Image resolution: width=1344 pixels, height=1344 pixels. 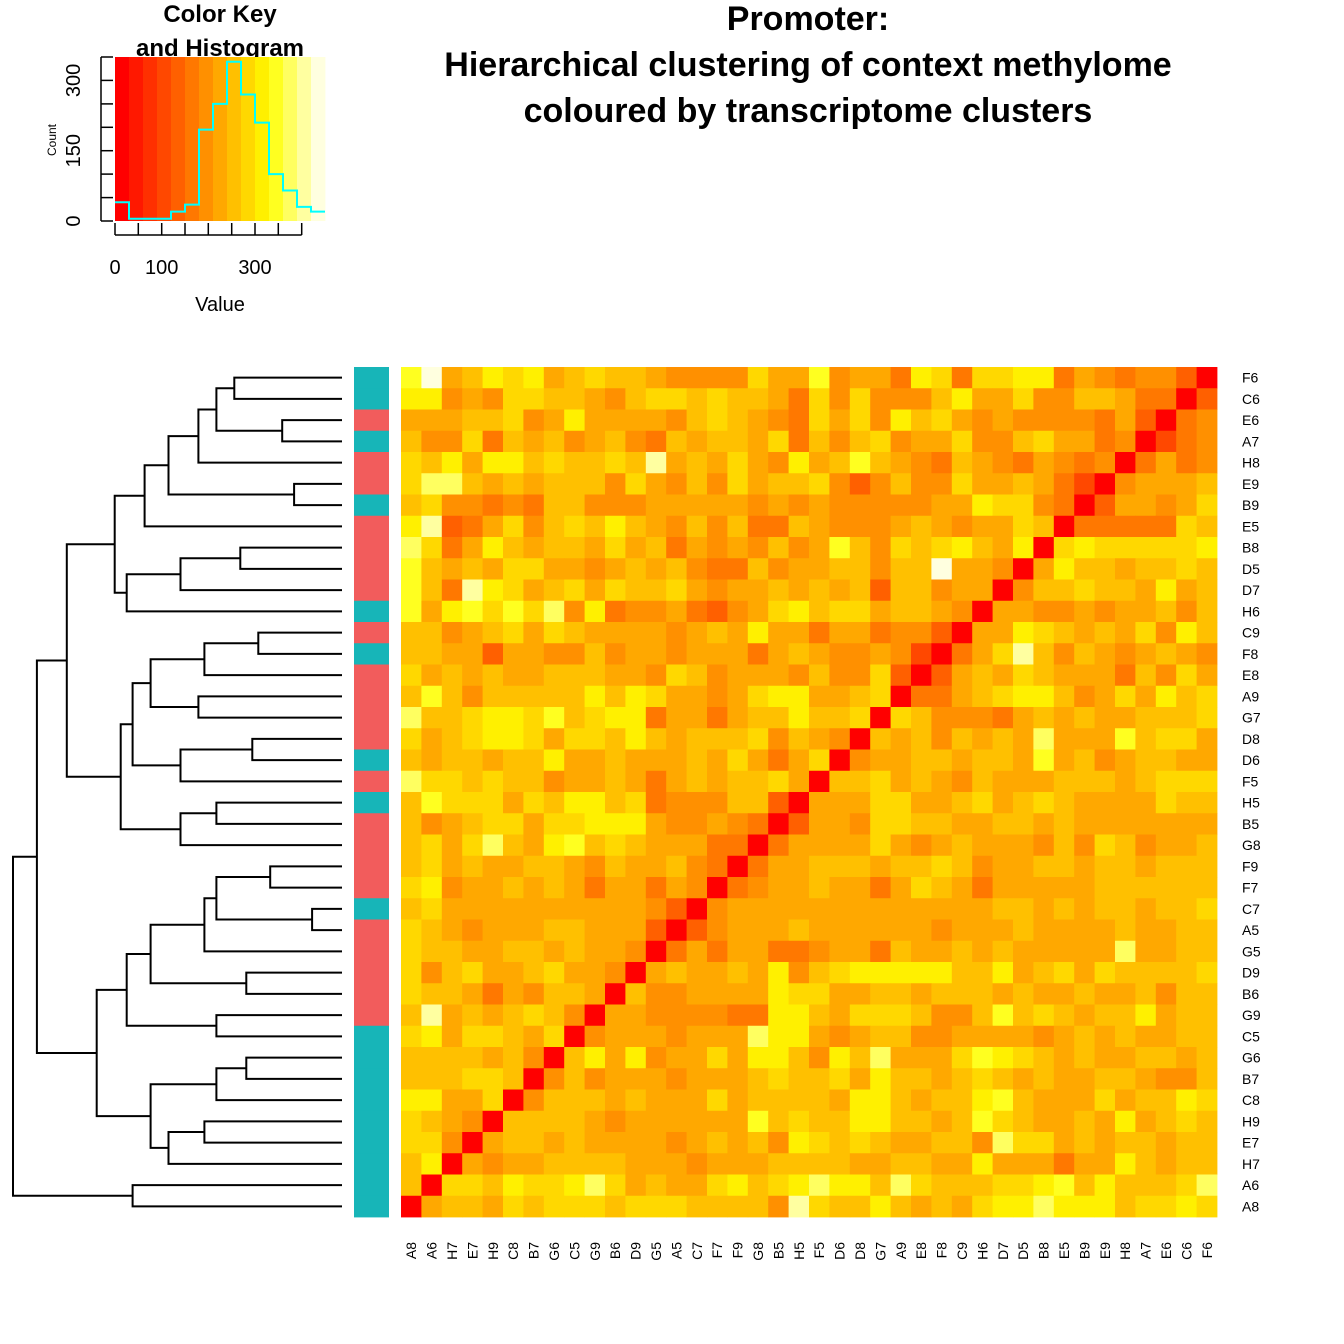 What do you see at coordinates (1250, 930) in the screenshot?
I see `row-label: A5` at bounding box center [1250, 930].